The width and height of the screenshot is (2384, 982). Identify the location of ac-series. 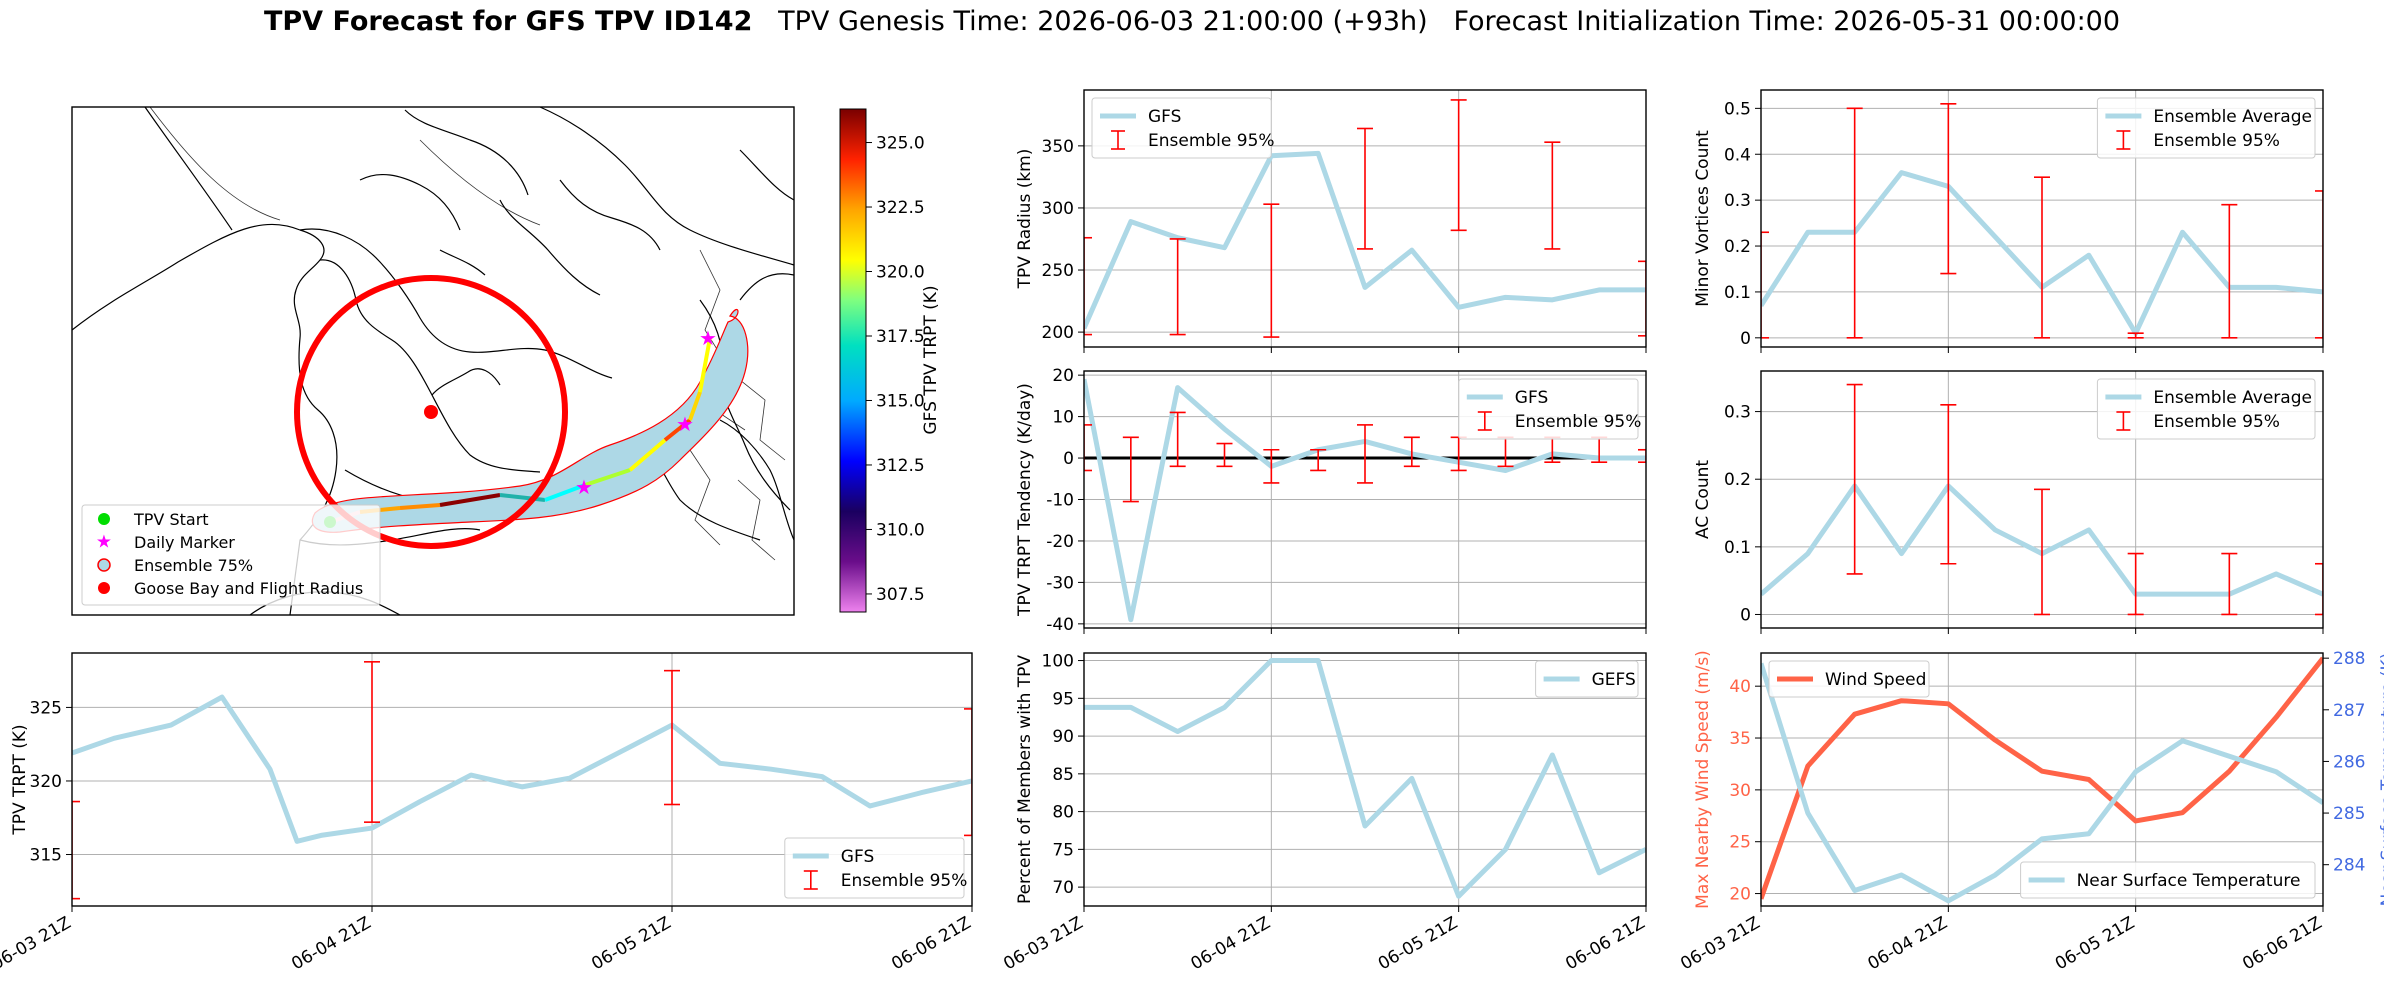
(2042, 499).